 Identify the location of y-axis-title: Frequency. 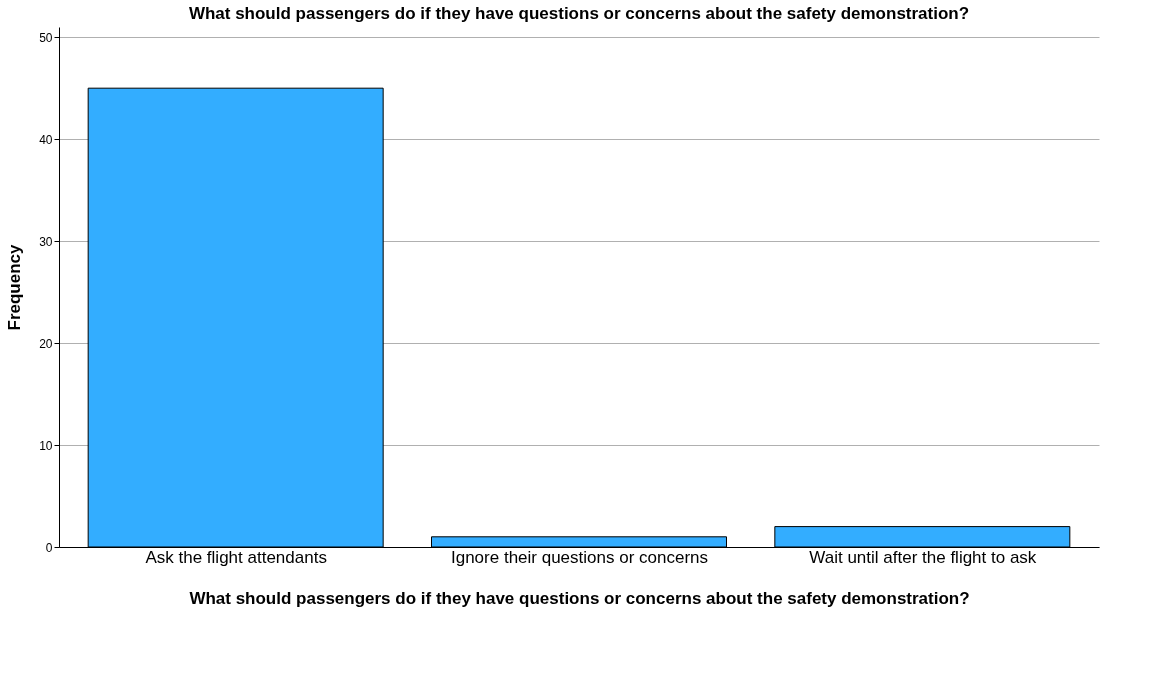
(15, 287).